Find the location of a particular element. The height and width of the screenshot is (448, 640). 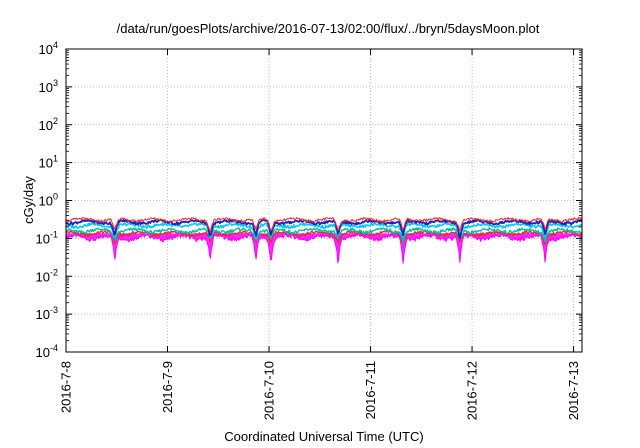

y-tick-label: 10⁰ is located at coordinates (48, 200).